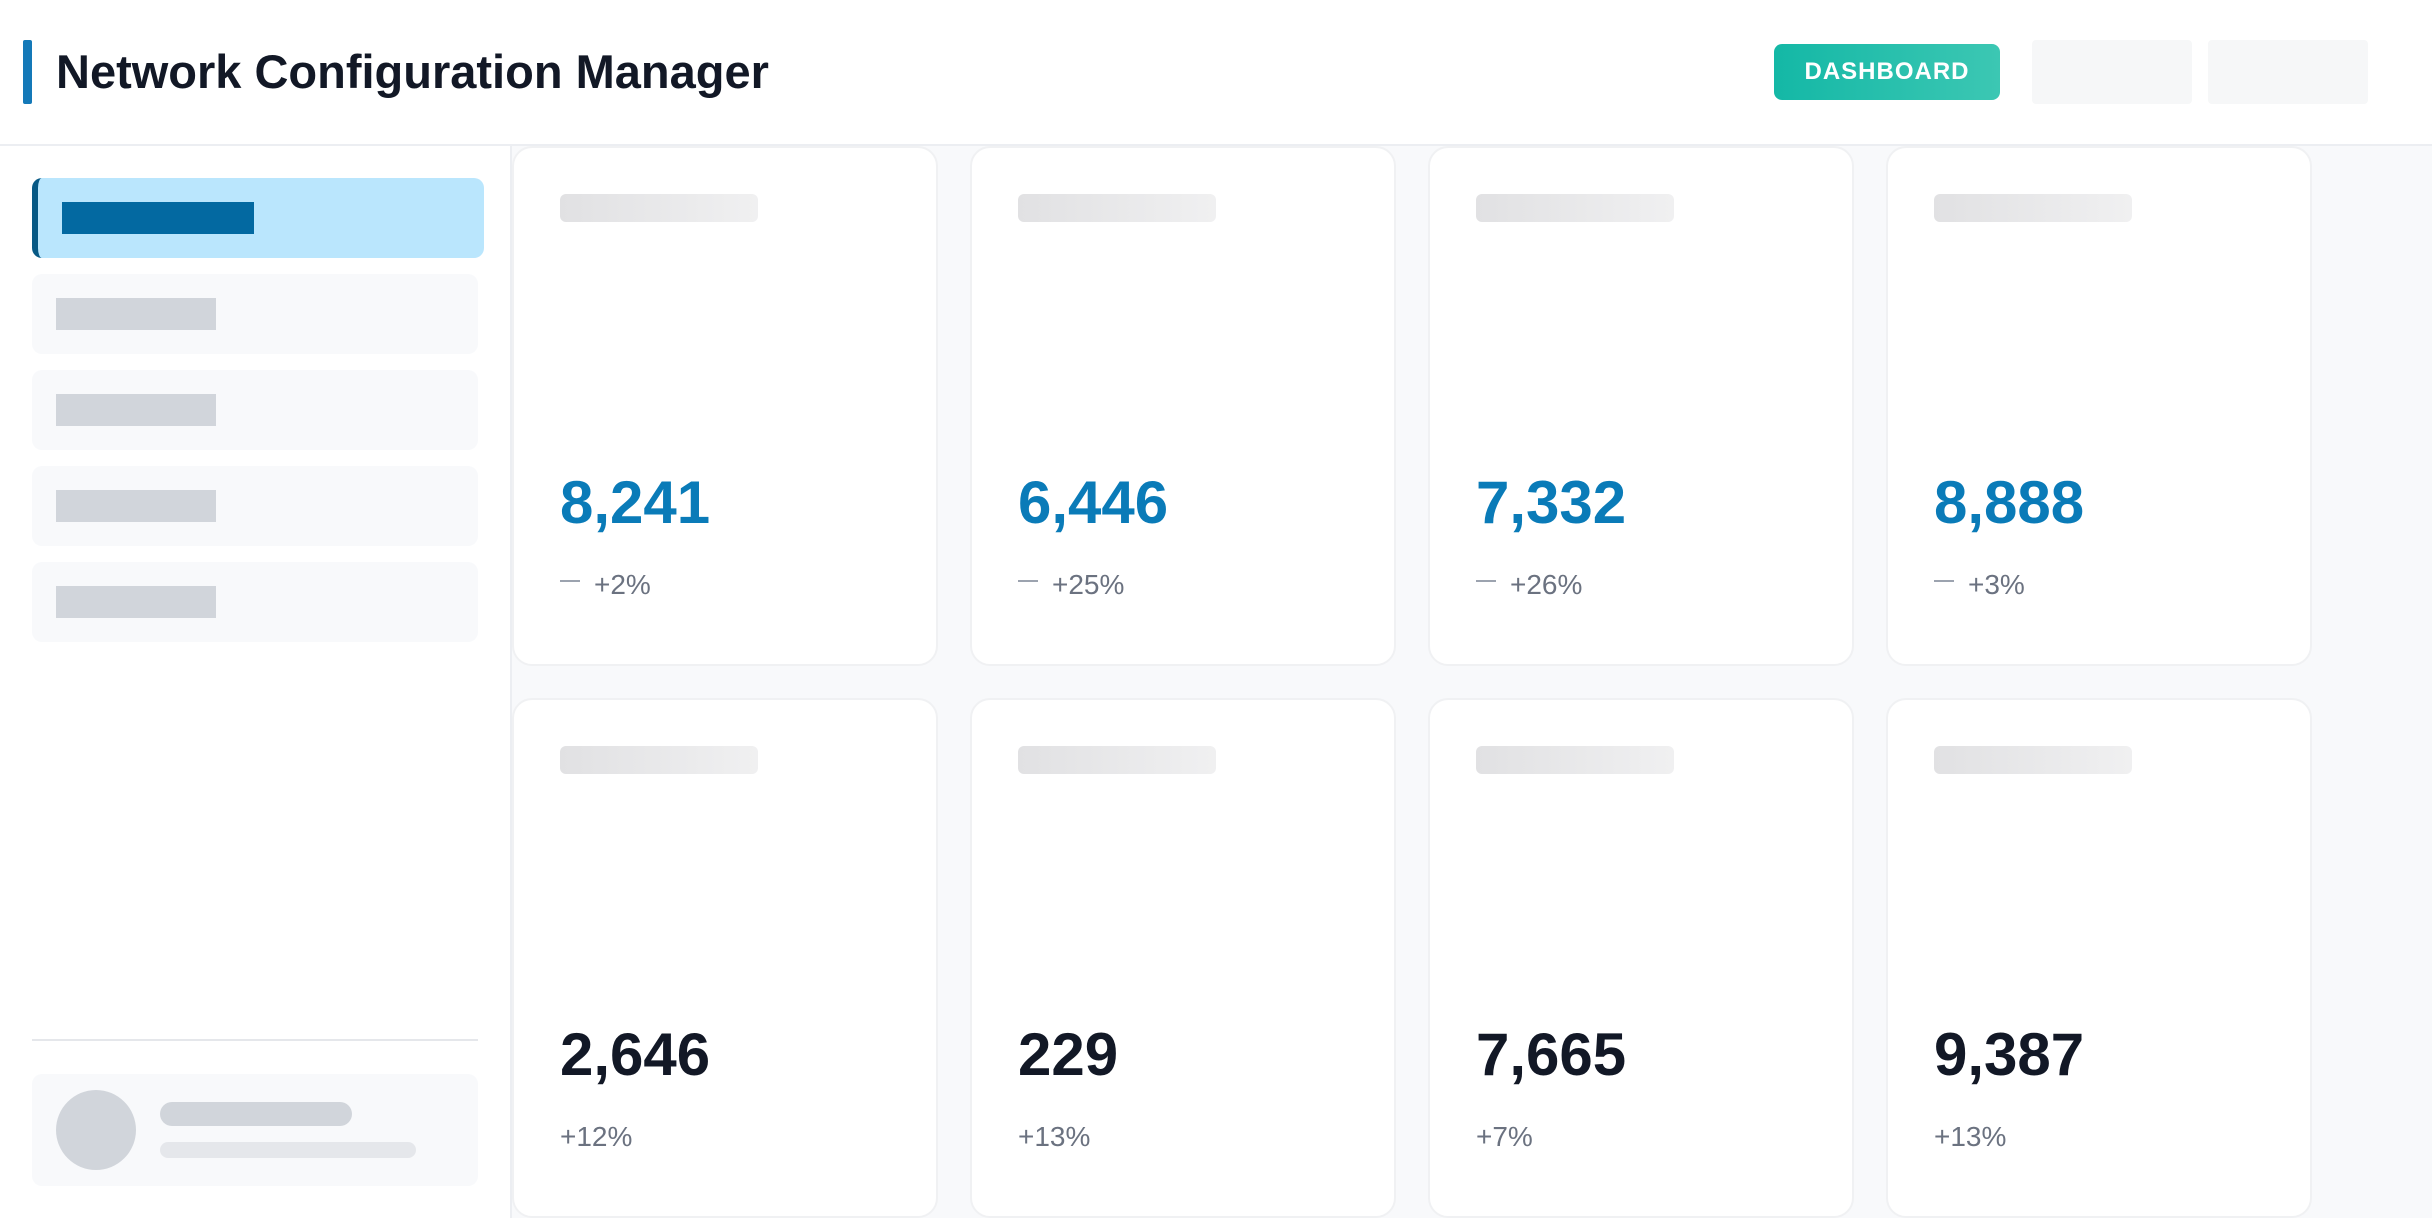 The image size is (2432, 1218). I want to click on stat-trend: +3%, so click(1979, 585).